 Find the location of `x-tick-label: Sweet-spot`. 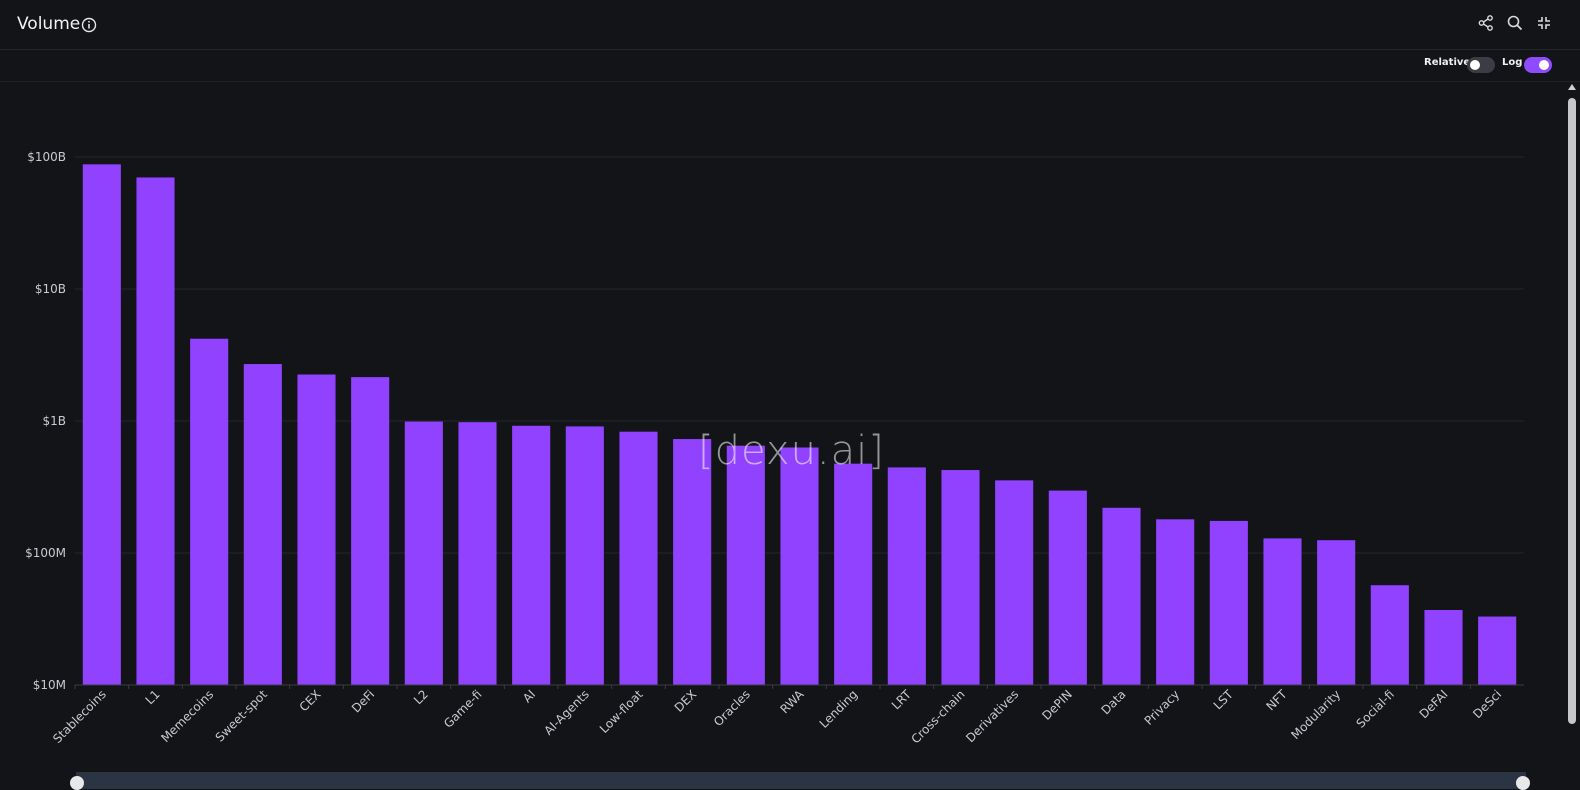

x-tick-label: Sweet-spot is located at coordinates (242, 716).